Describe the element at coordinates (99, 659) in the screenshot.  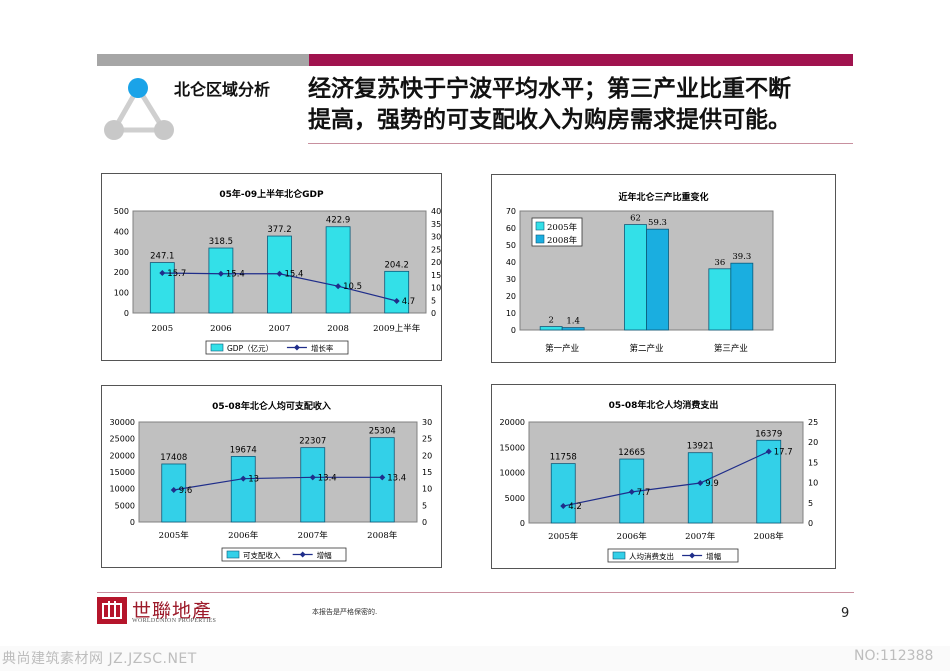
I see `watermark-left: 典尚建筑素材网 JZ.JZSC.NET` at that location.